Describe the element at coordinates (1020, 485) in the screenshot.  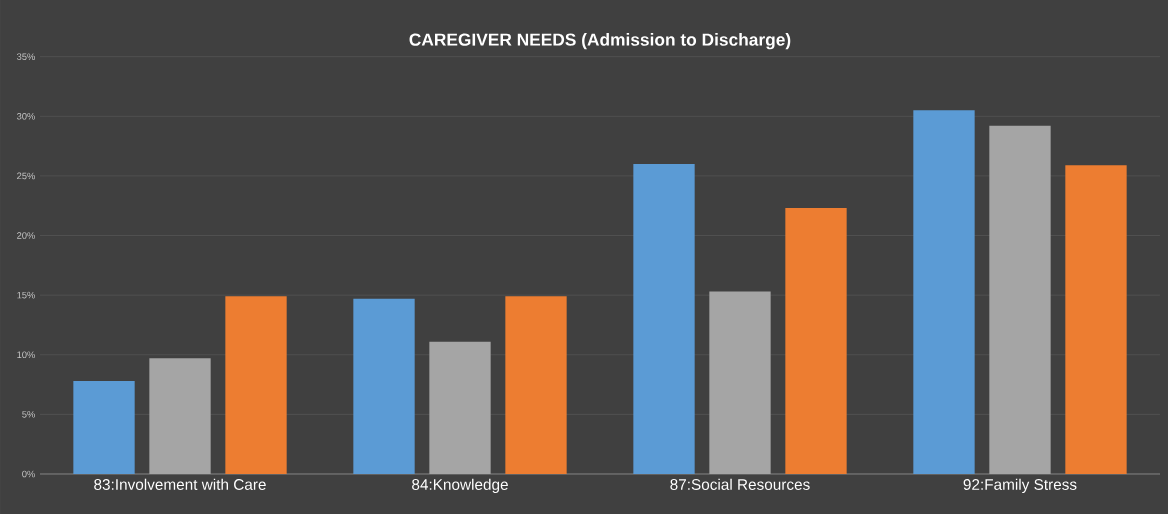
I see `x-tick-label: 92:Family Stress` at that location.